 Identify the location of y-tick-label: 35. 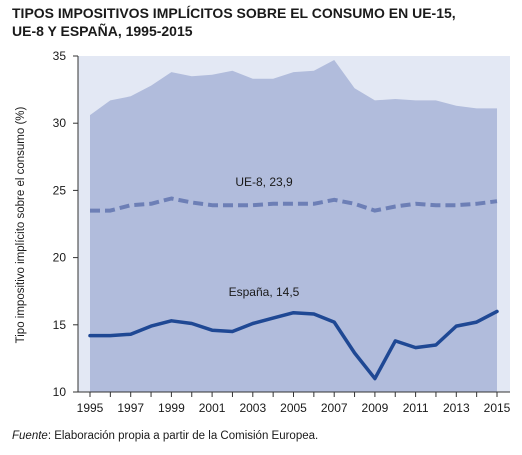
(60, 56).